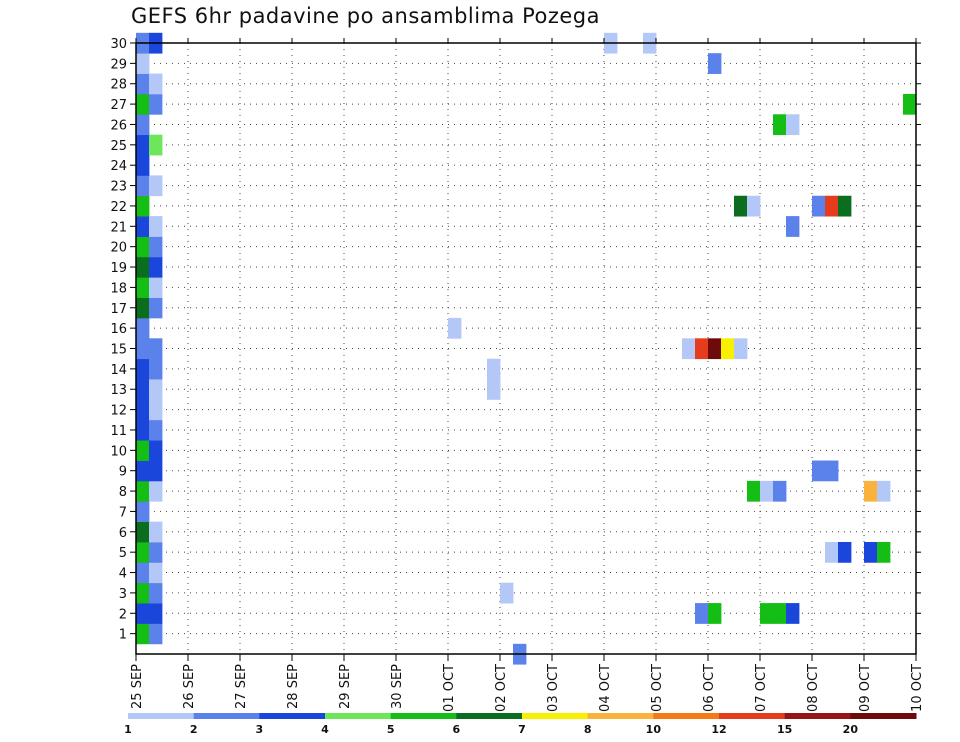 This screenshot has width=960, height=742. Describe the element at coordinates (123, 472) in the screenshot. I see `y-tick-label: 9` at that location.